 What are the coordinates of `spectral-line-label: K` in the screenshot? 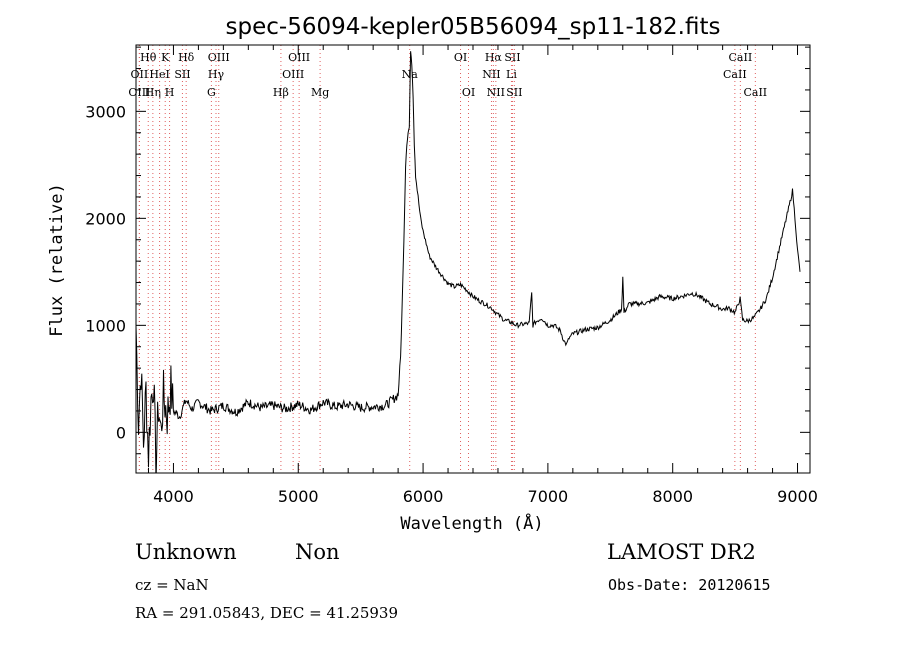 It's located at (165, 57).